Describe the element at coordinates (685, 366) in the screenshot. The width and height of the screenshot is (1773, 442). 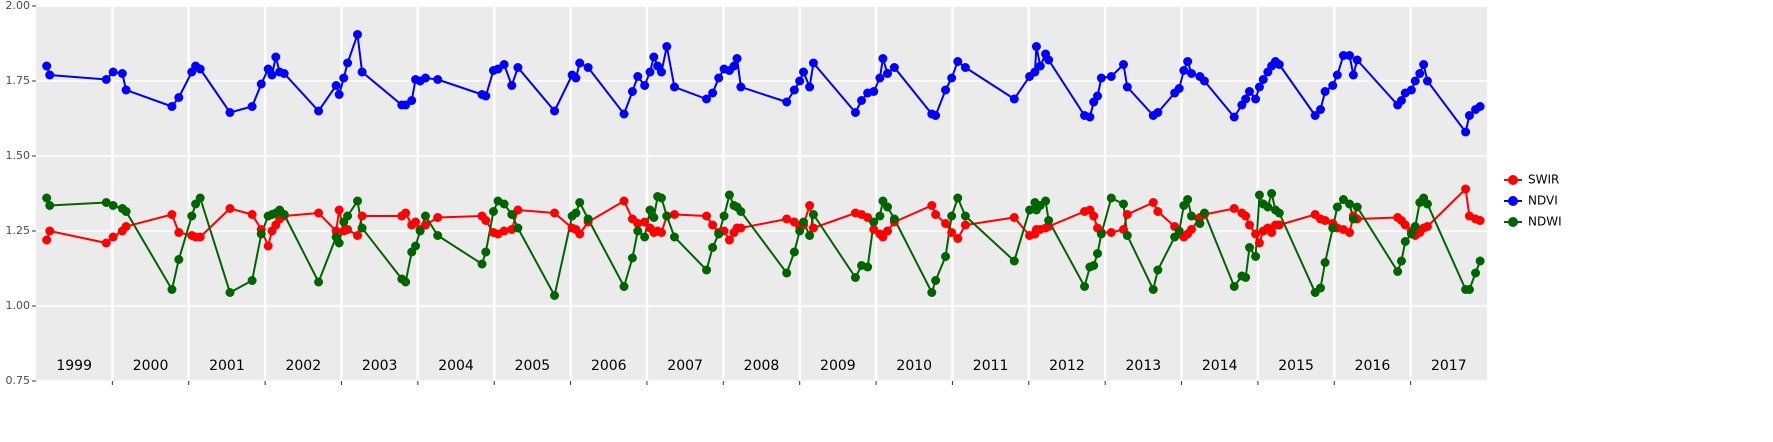
I see `year-label: 2007` at that location.